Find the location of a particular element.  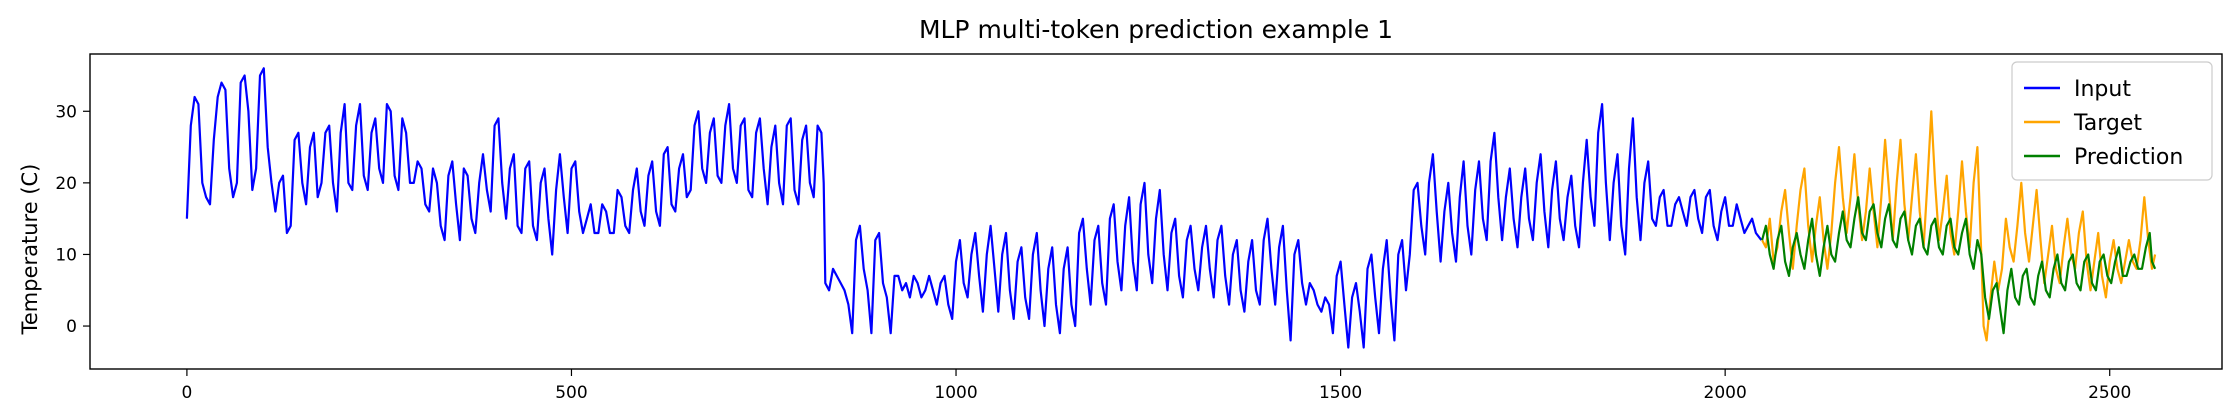

y-axis-label: Temperature (C) is located at coordinates (30, 250).